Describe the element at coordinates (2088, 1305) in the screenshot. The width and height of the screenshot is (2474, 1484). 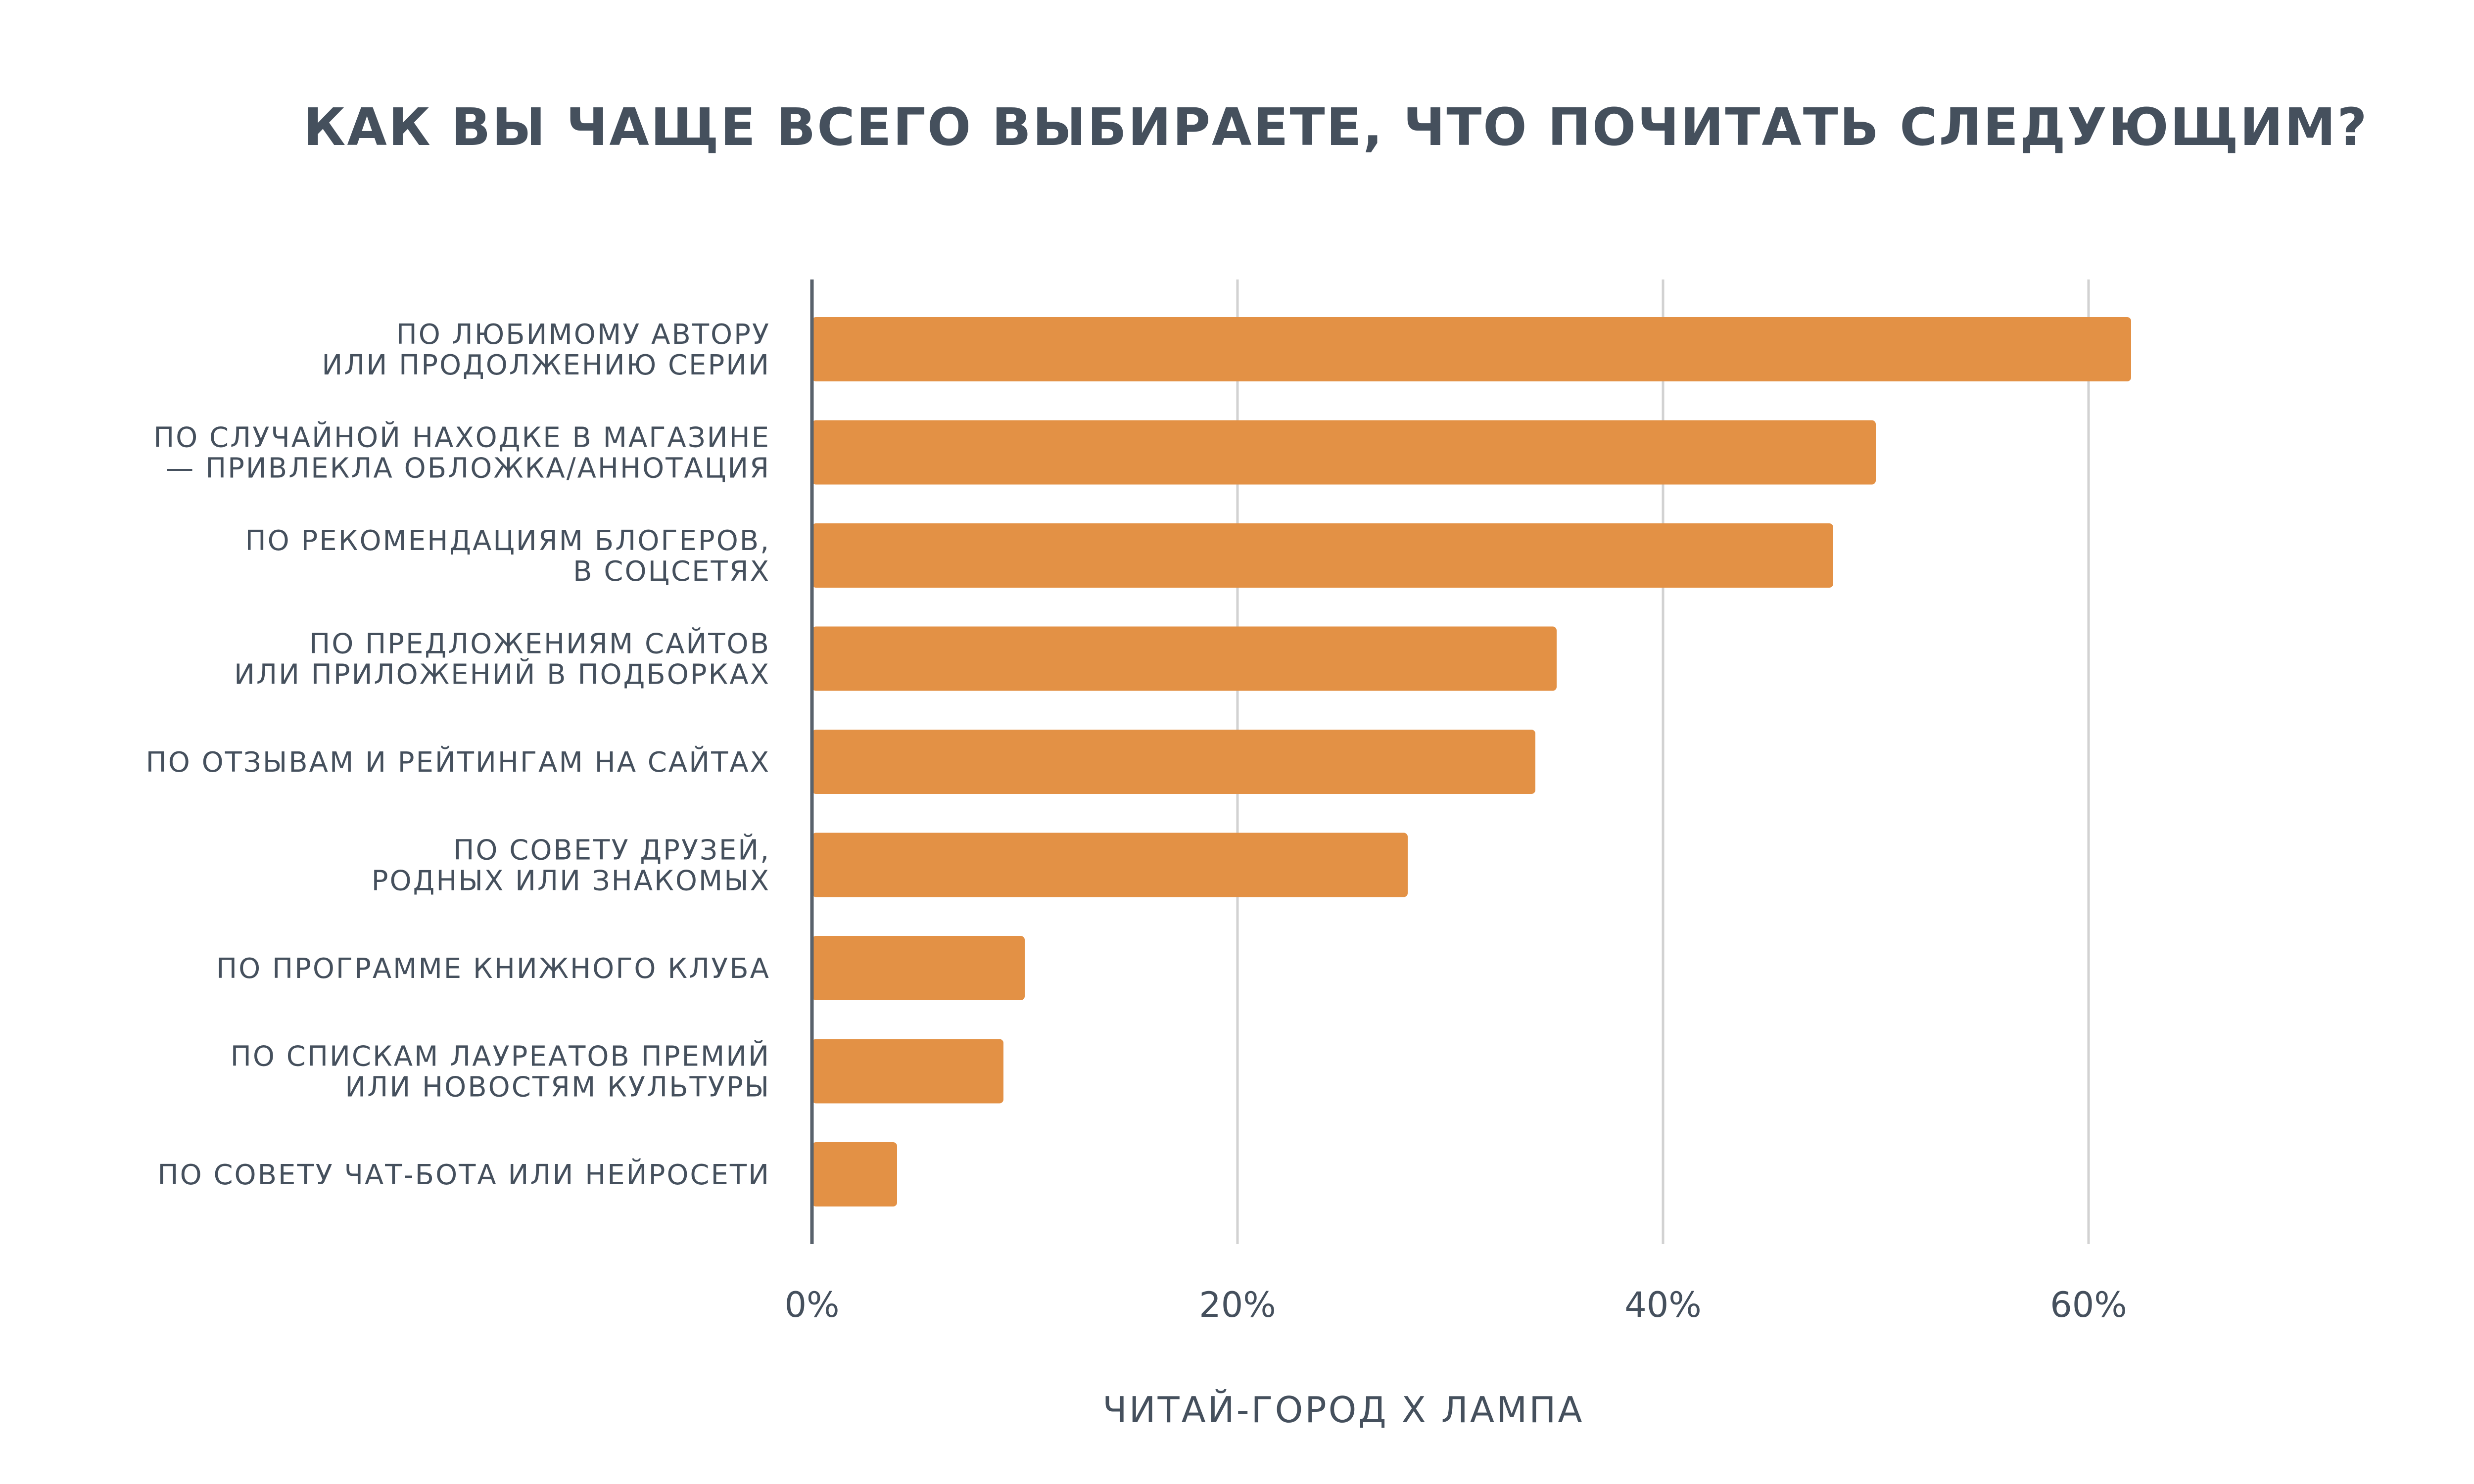
I see `x-tick-label: 60%` at that location.